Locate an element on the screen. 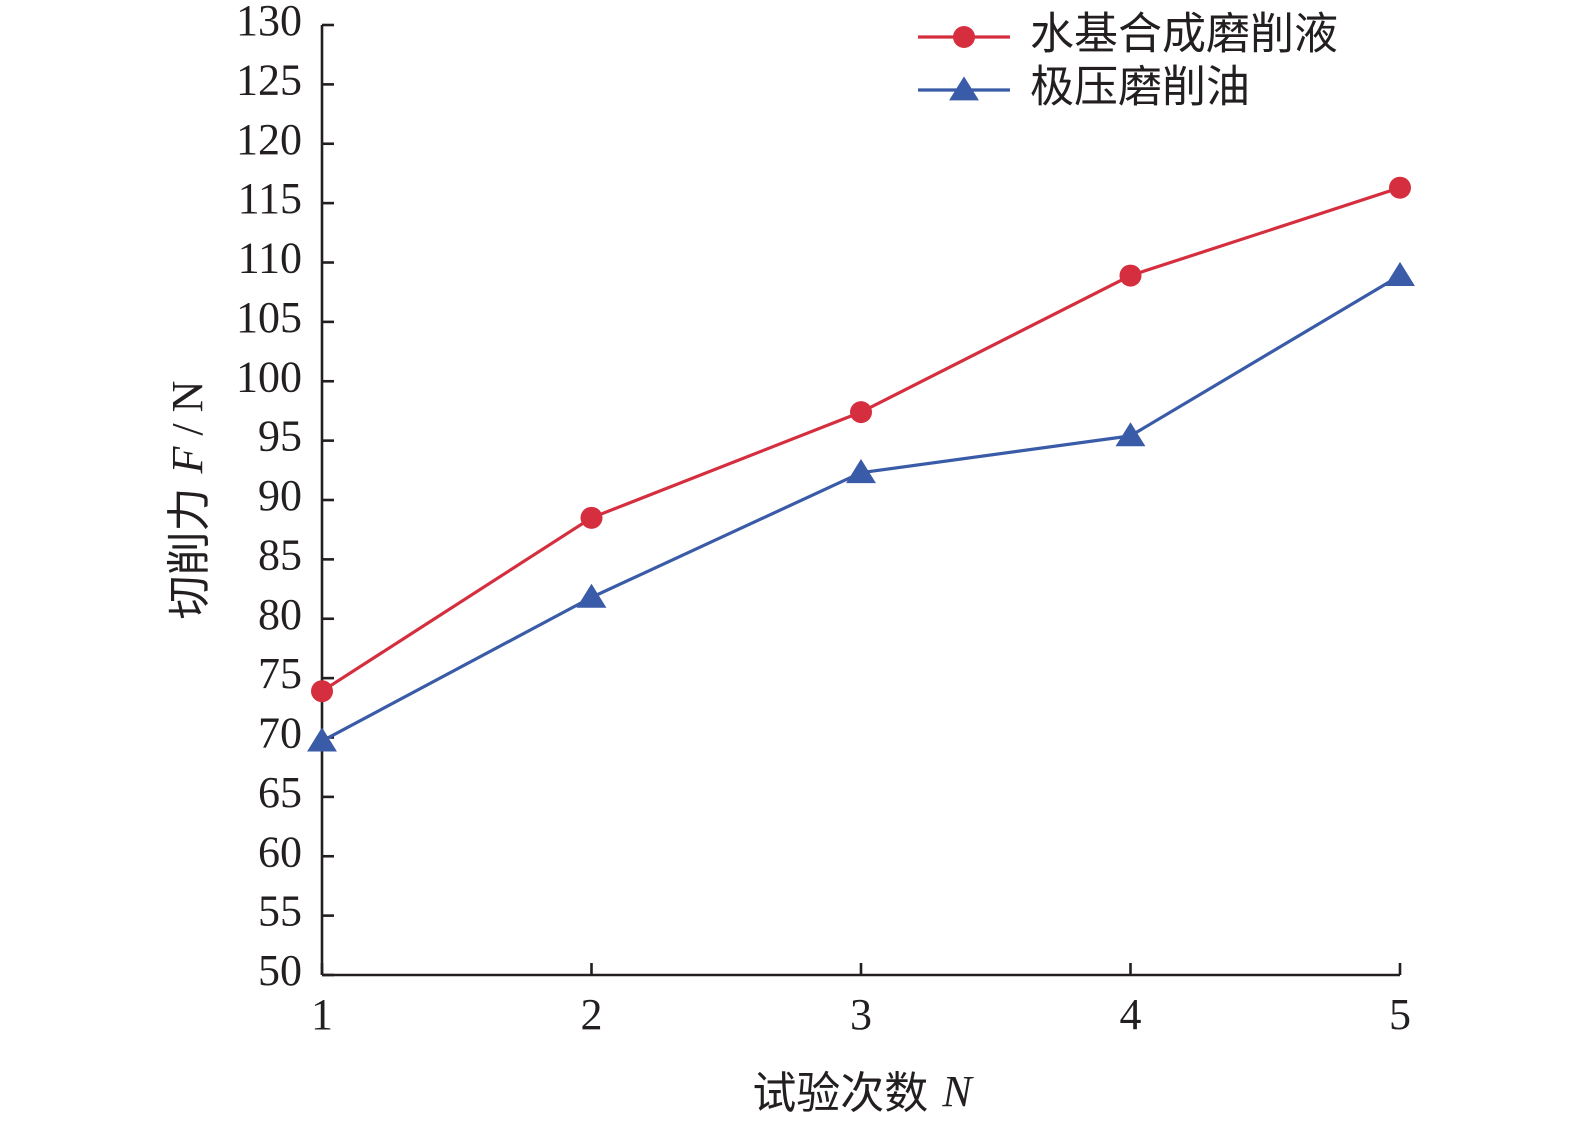  y-tick-label: 115 is located at coordinates (270, 198).